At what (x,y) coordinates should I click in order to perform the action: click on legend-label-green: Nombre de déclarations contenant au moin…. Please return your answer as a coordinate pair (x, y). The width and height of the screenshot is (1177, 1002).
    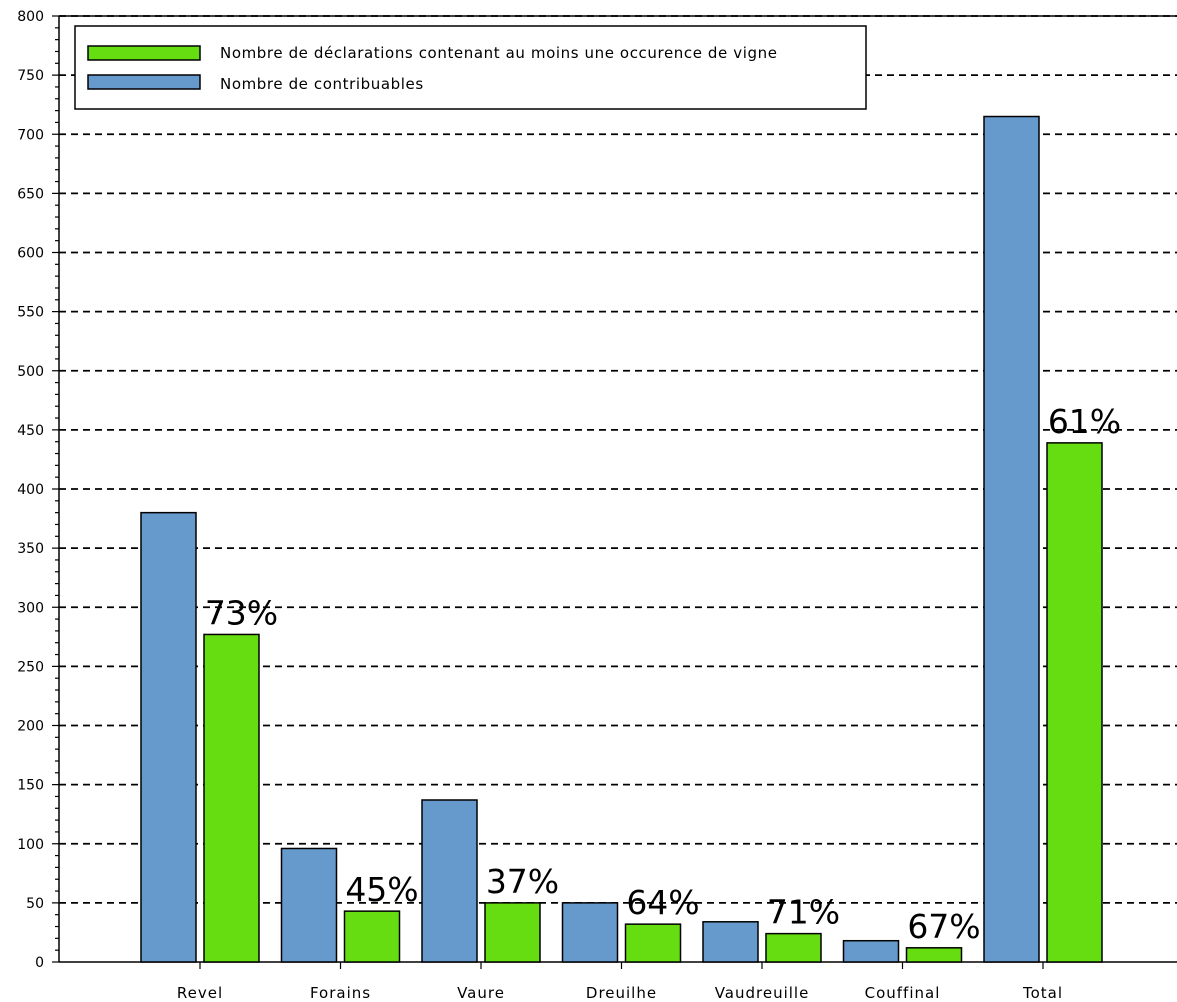
    Looking at the image, I should click on (499, 53).